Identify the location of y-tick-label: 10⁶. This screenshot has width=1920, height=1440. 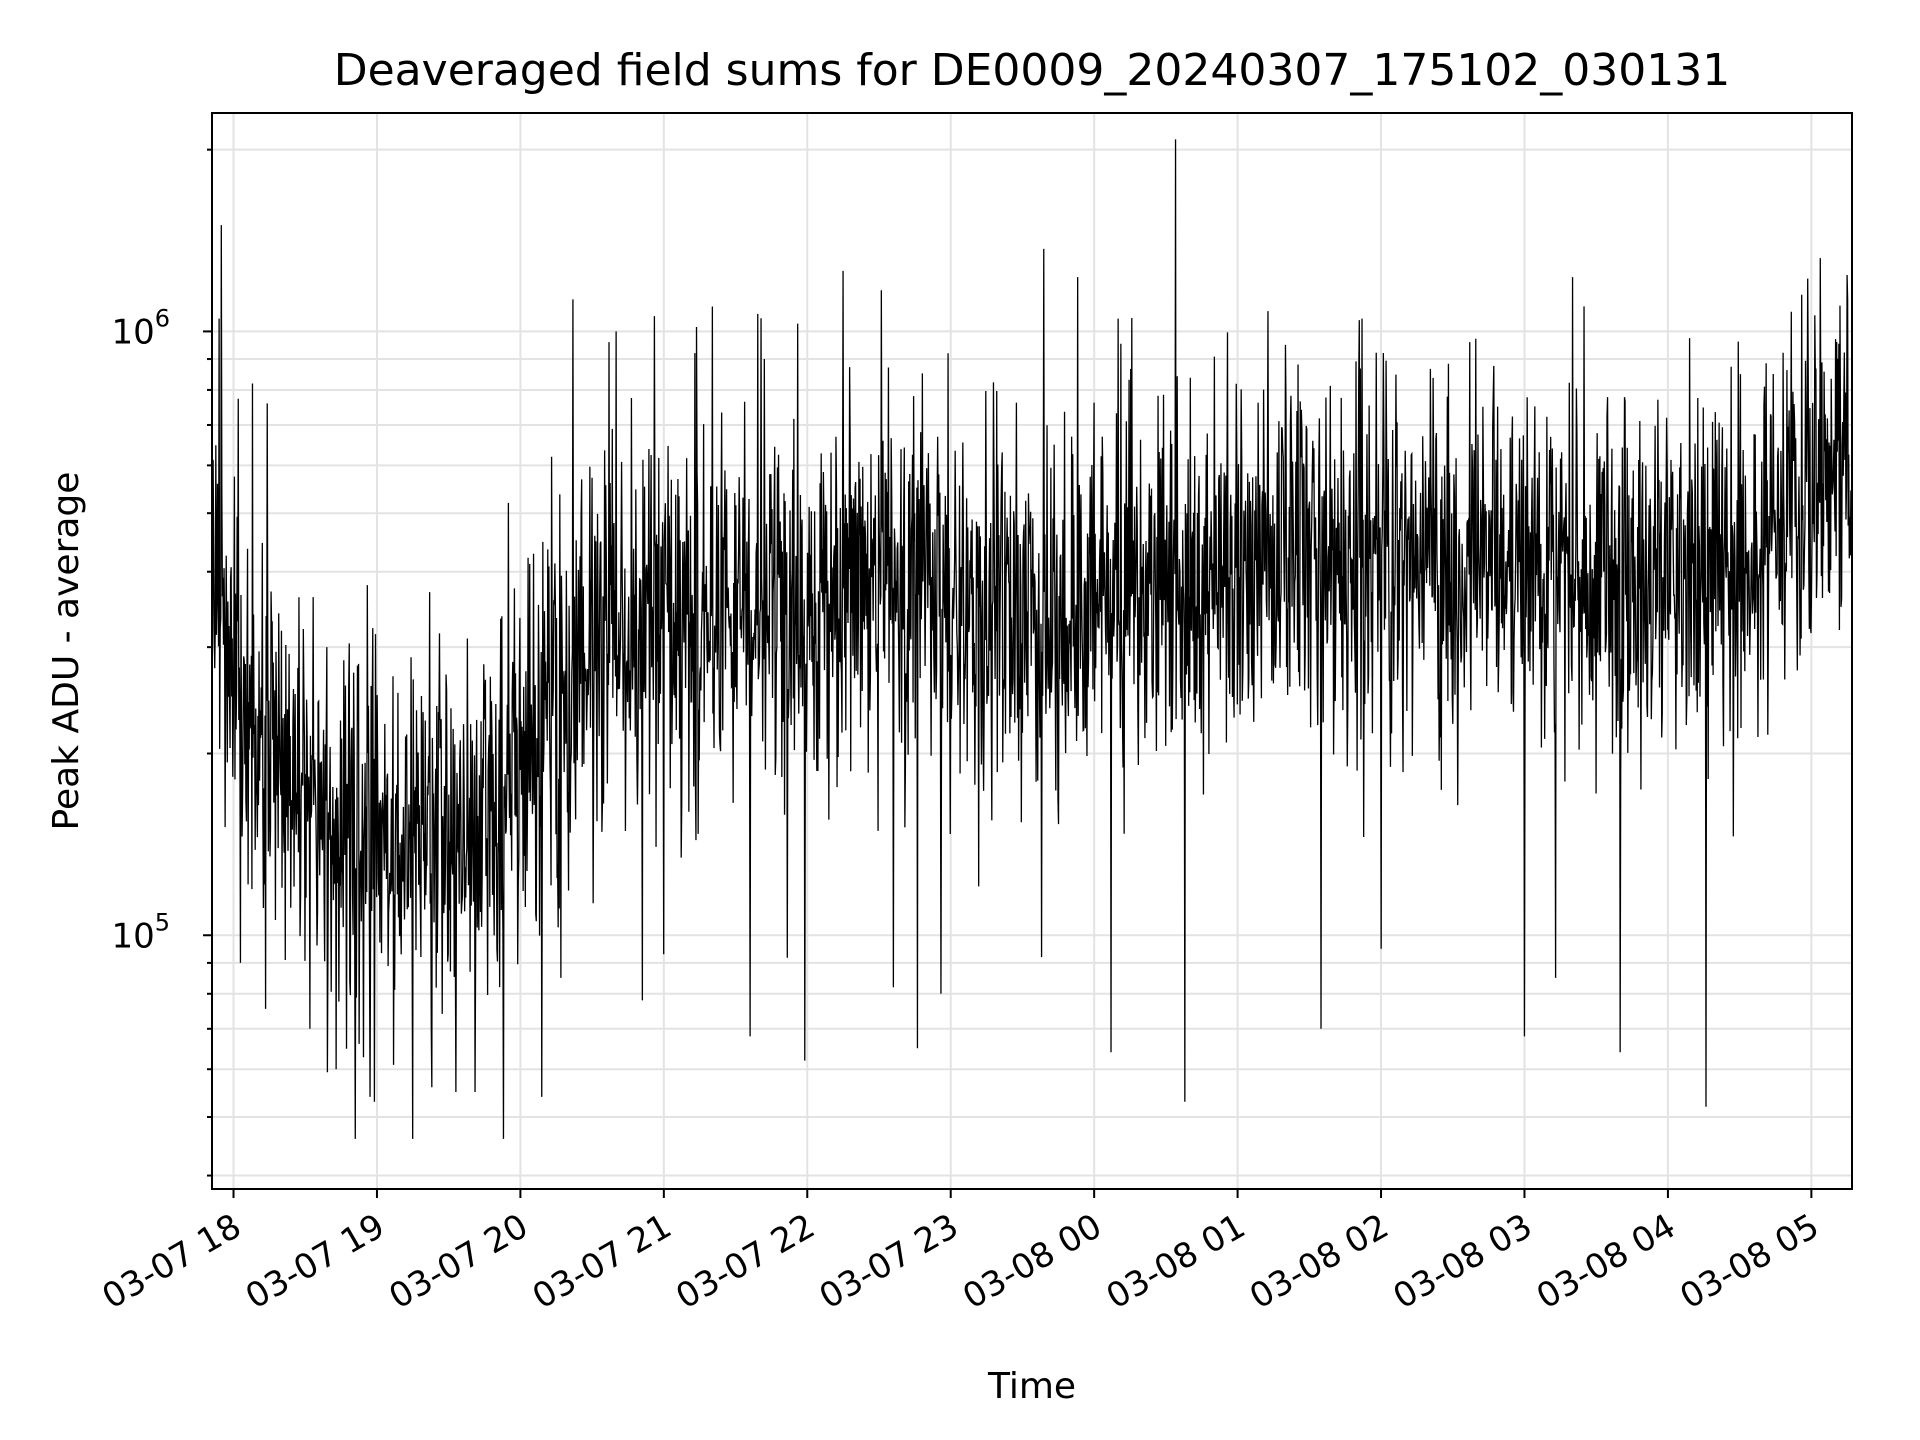
(140, 328).